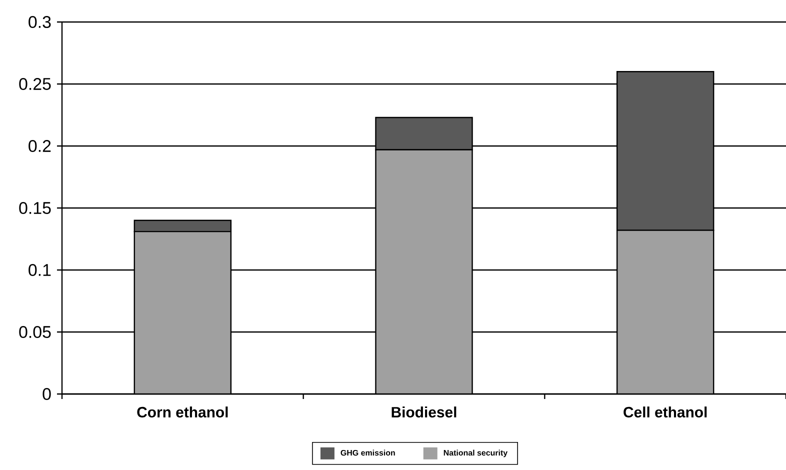 The width and height of the screenshot is (786, 470). What do you see at coordinates (35, 208) in the screenshot?
I see `y-tick-label: 0.15` at bounding box center [35, 208].